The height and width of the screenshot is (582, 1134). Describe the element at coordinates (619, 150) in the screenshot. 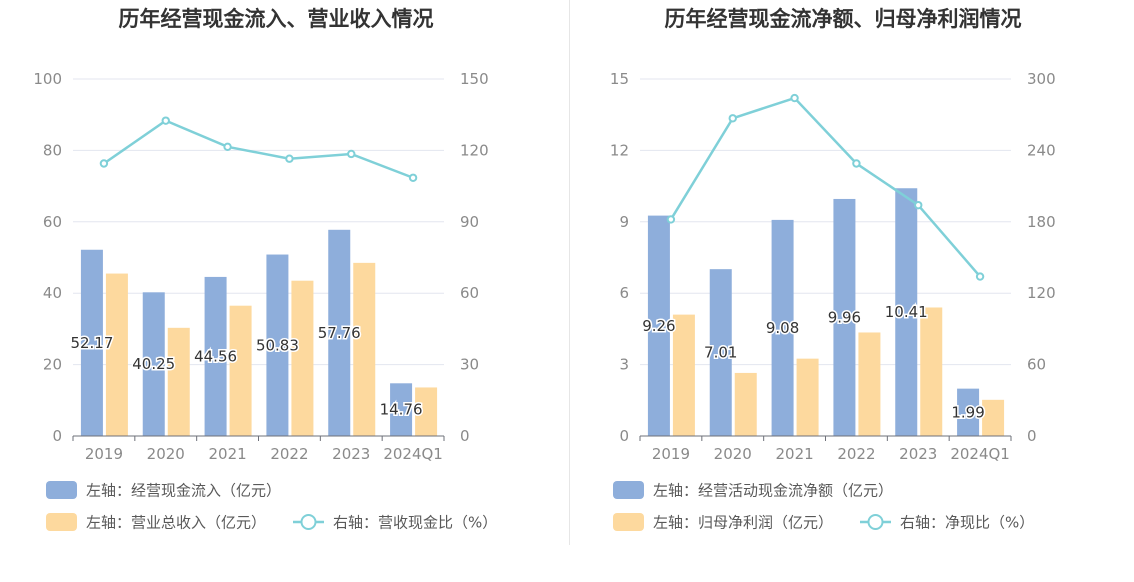

I see `c1-left-axis-tick: 12` at that location.